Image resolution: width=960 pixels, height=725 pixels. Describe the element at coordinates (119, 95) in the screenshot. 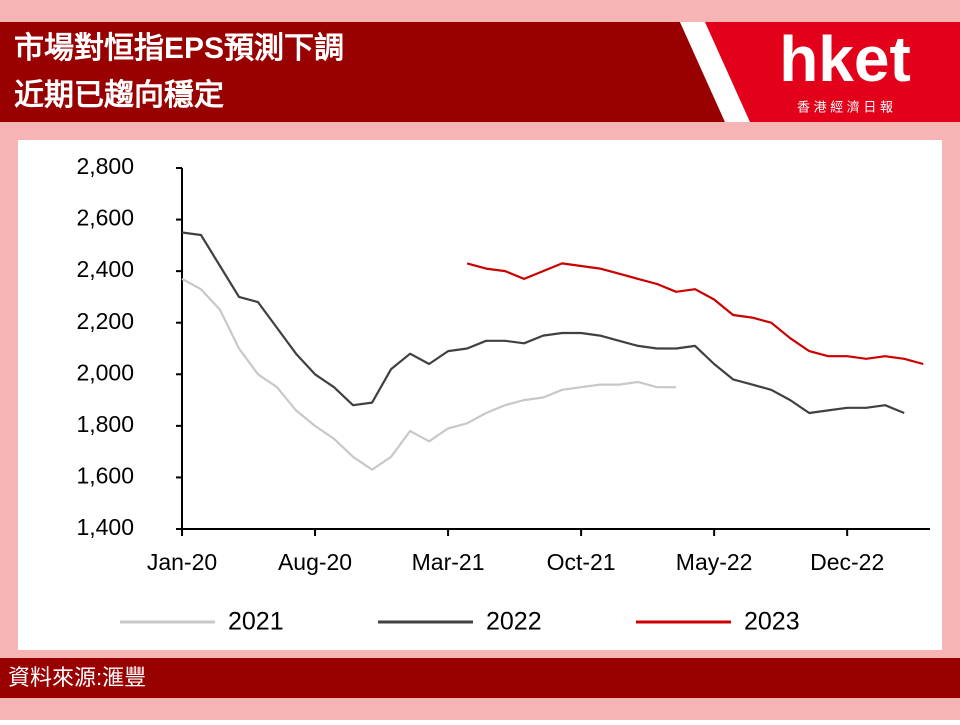

I see `title-line: 近期已趨向穩定` at that location.